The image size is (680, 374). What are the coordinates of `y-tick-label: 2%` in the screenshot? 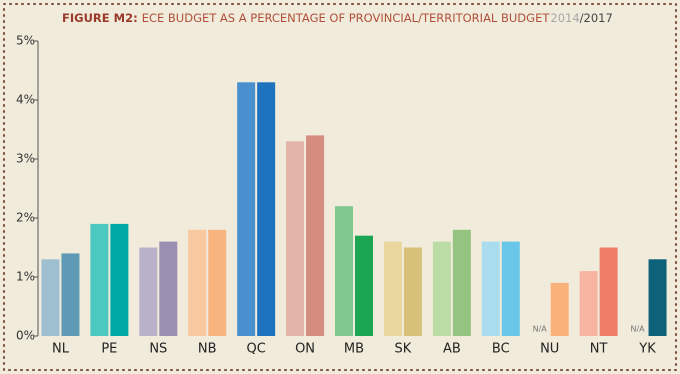 It's located at (25, 218).